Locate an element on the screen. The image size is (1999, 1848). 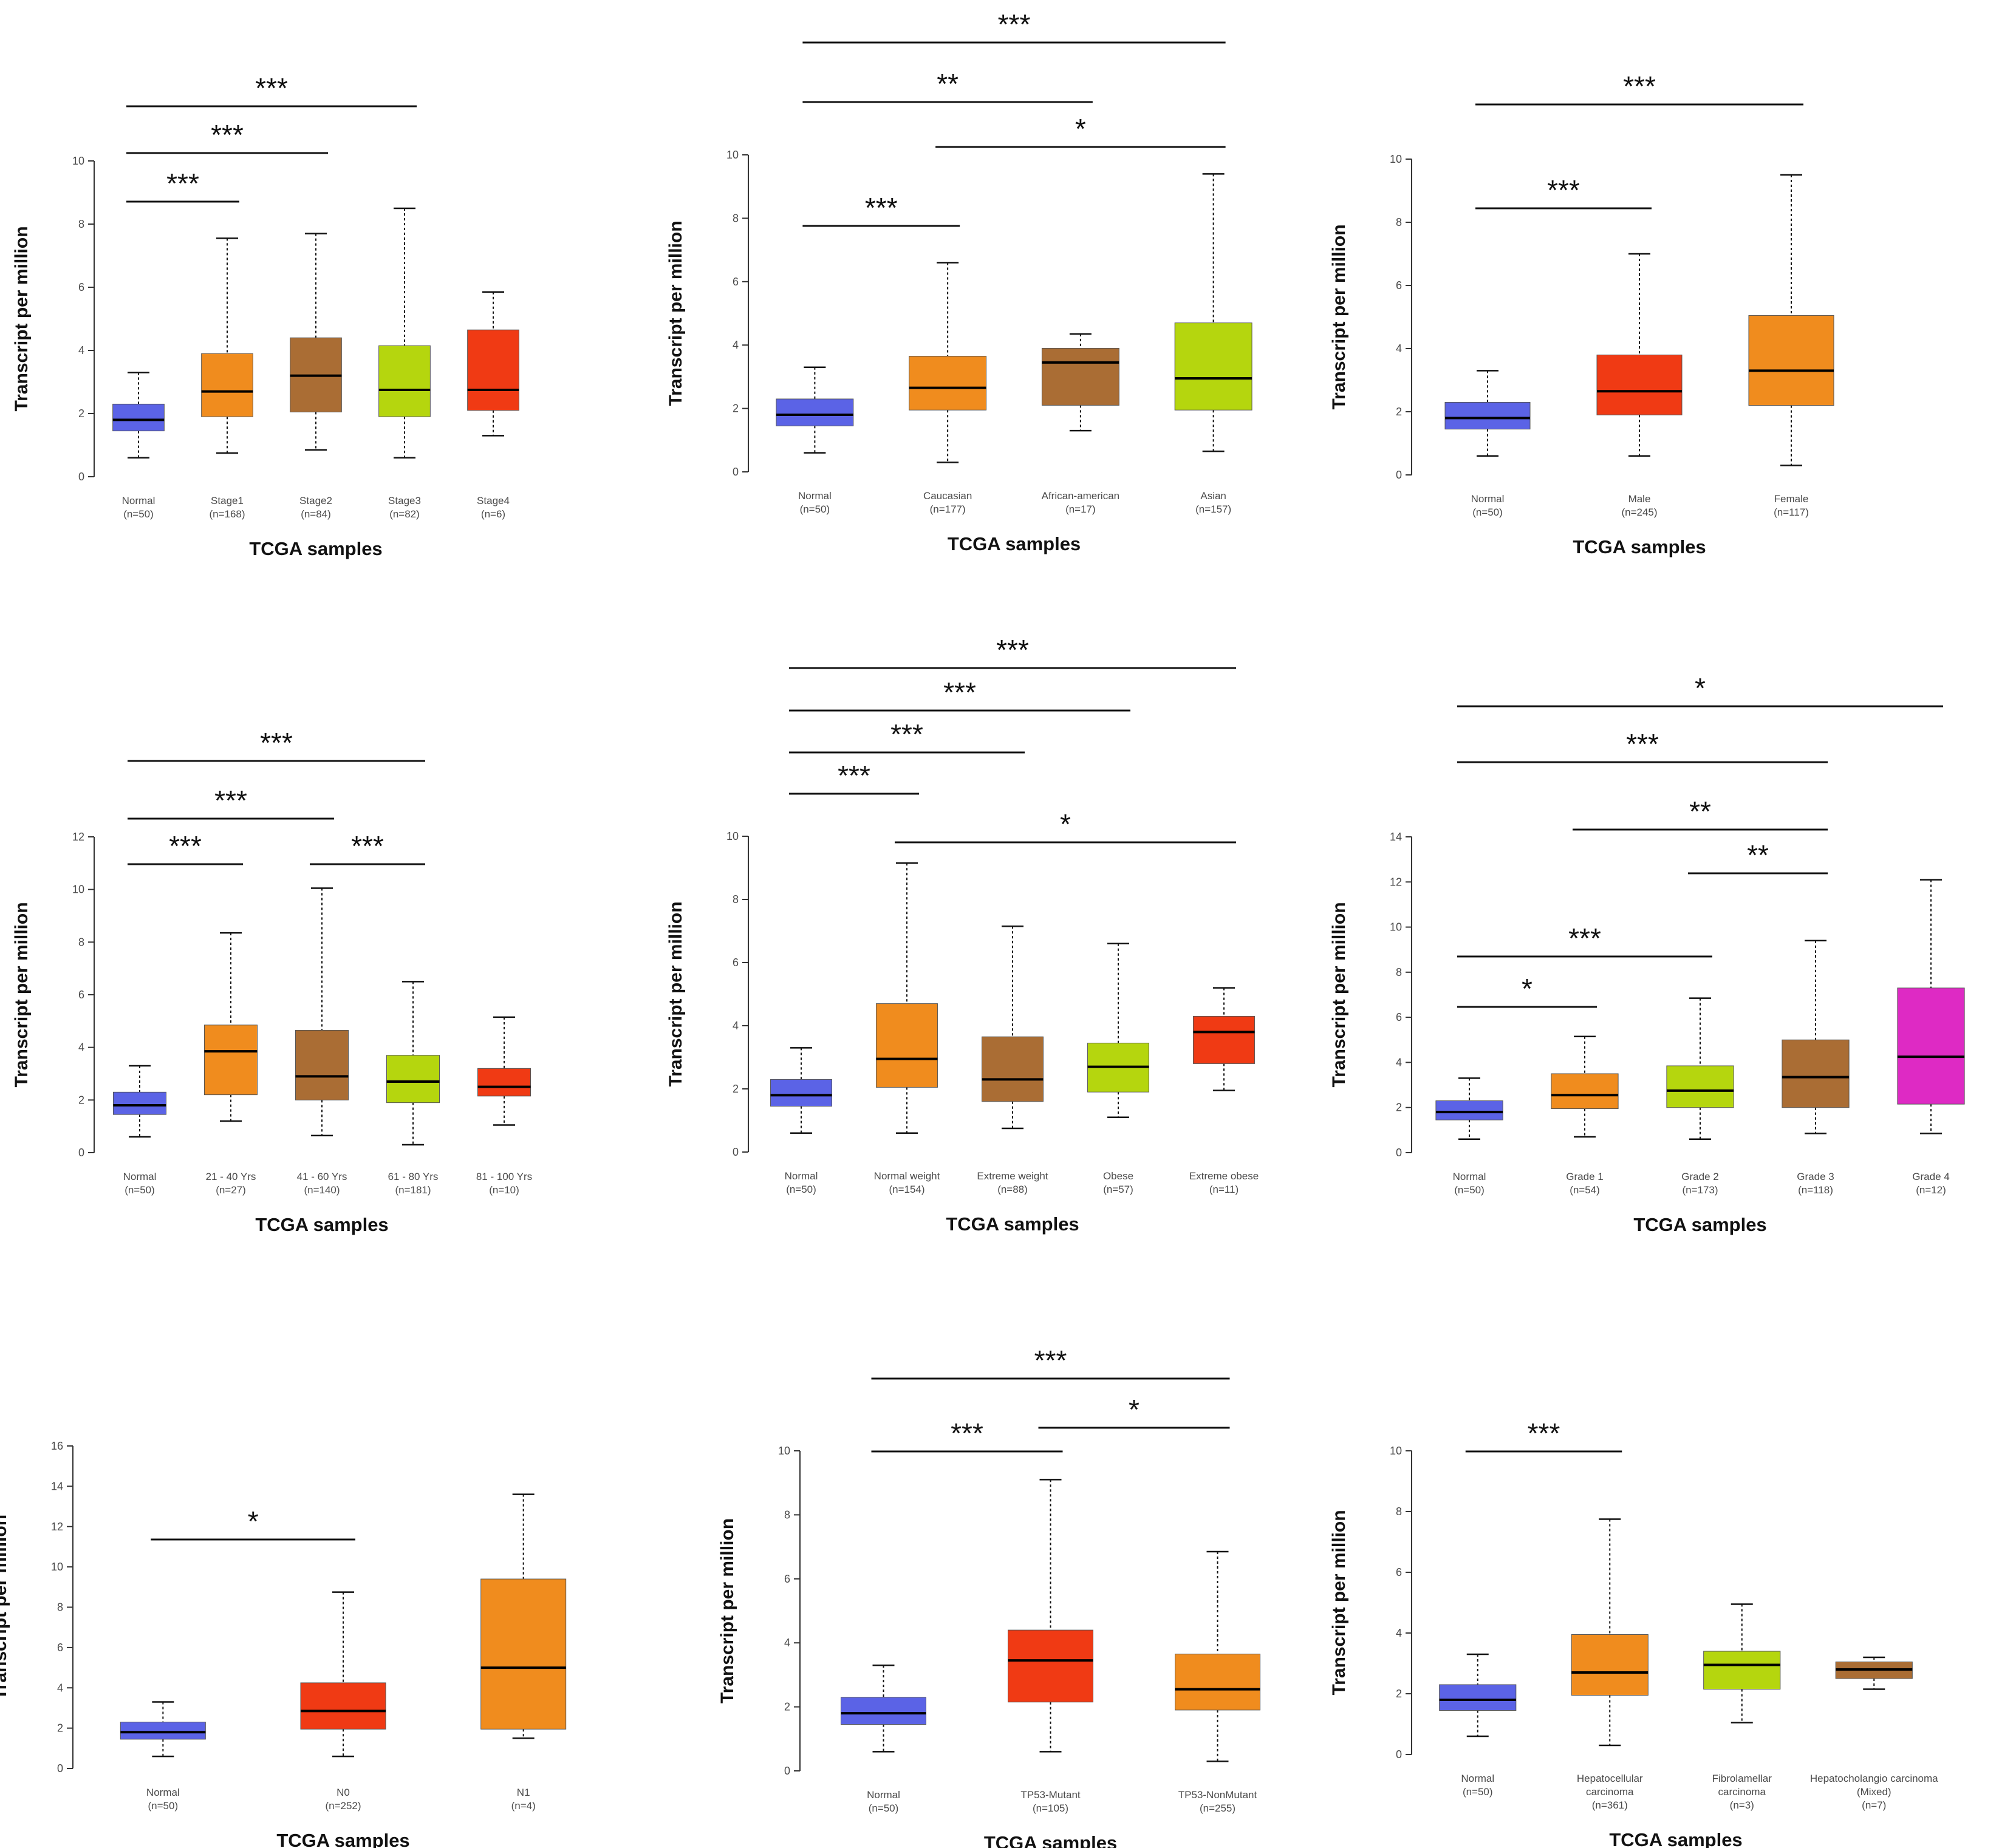
x-category-label: Fibrolamellar carcinoma is located at coordinates (1742, 1786).